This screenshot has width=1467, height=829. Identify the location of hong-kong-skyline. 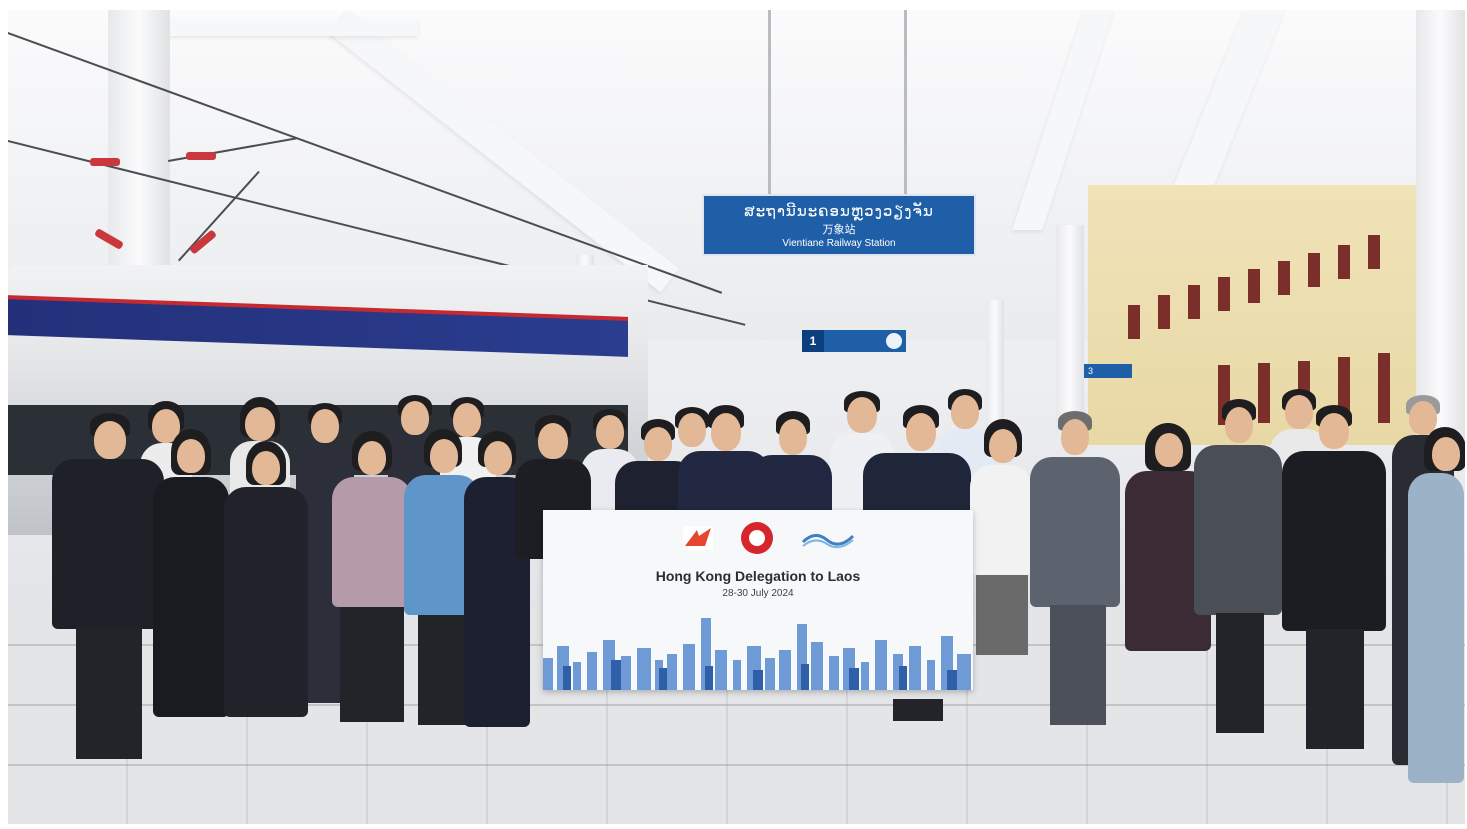
(757, 654).